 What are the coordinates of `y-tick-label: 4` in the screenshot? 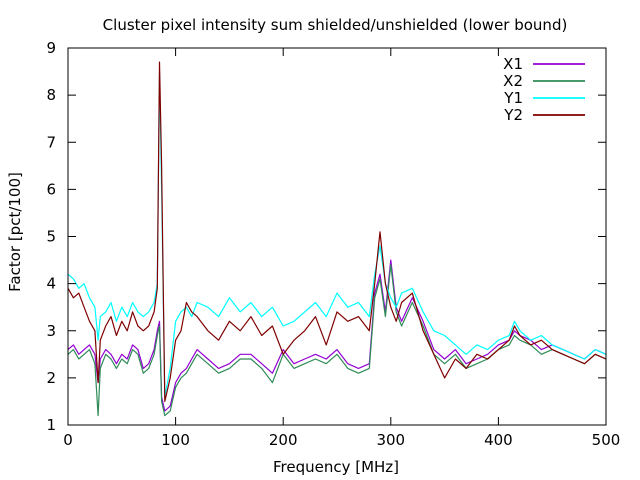 It's located at (51, 284).